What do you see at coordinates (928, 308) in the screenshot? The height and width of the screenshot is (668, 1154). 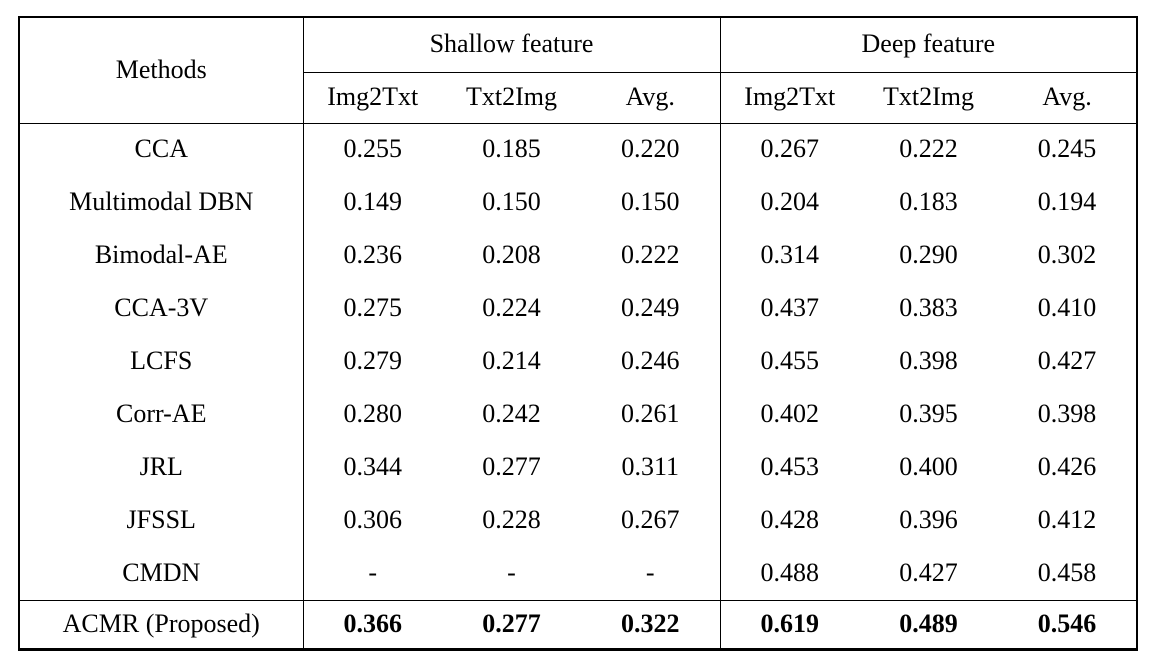 I see `value-cell: 0.383` at bounding box center [928, 308].